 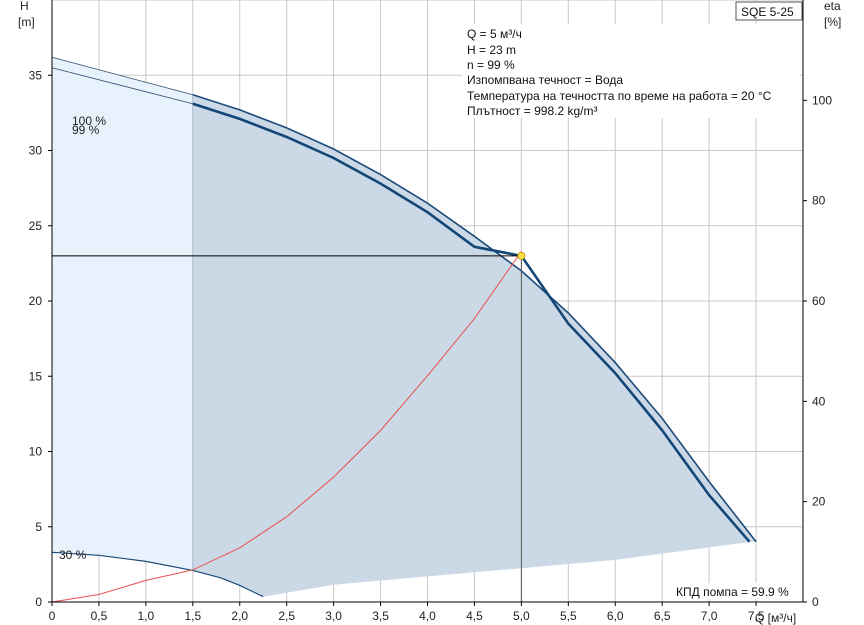 What do you see at coordinates (146, 616) in the screenshot?
I see `x-tick-label: 1,0` at bounding box center [146, 616].